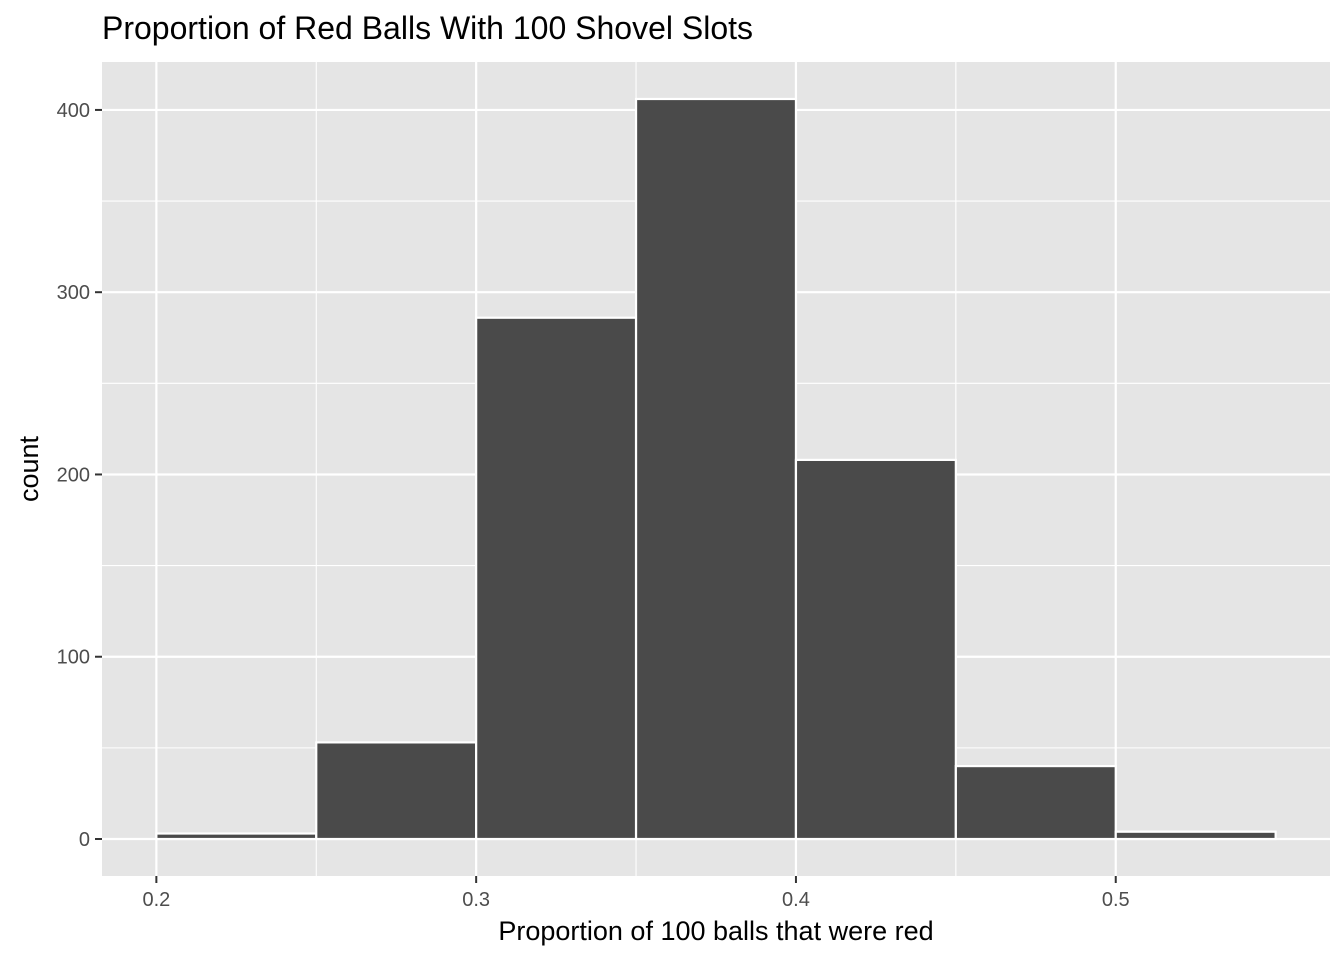  Describe the element at coordinates (476, 900) in the screenshot. I see `x-tick-label: 0.3` at that location.